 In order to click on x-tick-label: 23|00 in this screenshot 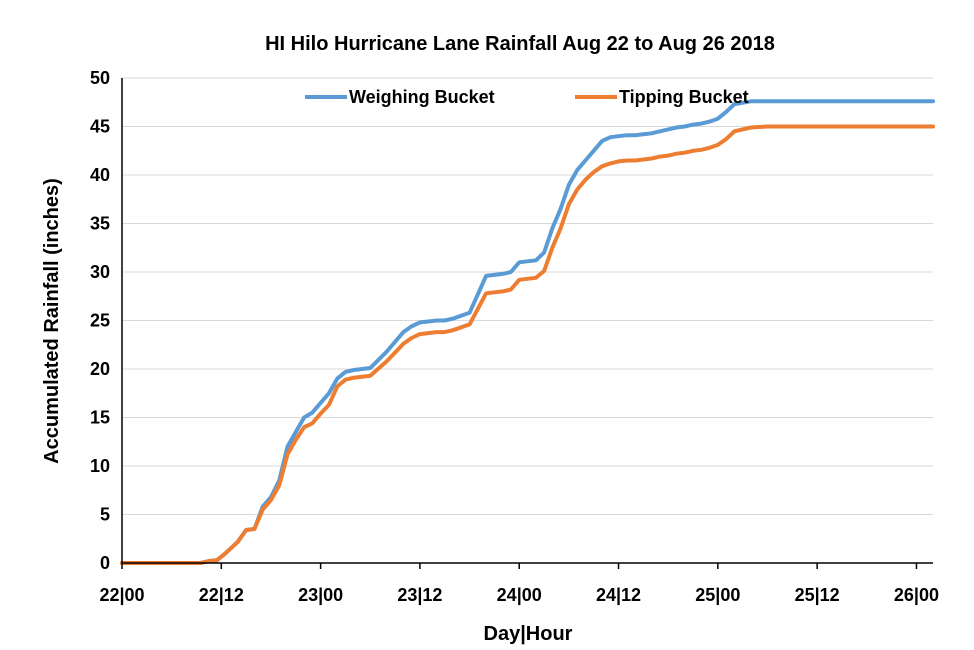, I will do `click(320, 595)`.